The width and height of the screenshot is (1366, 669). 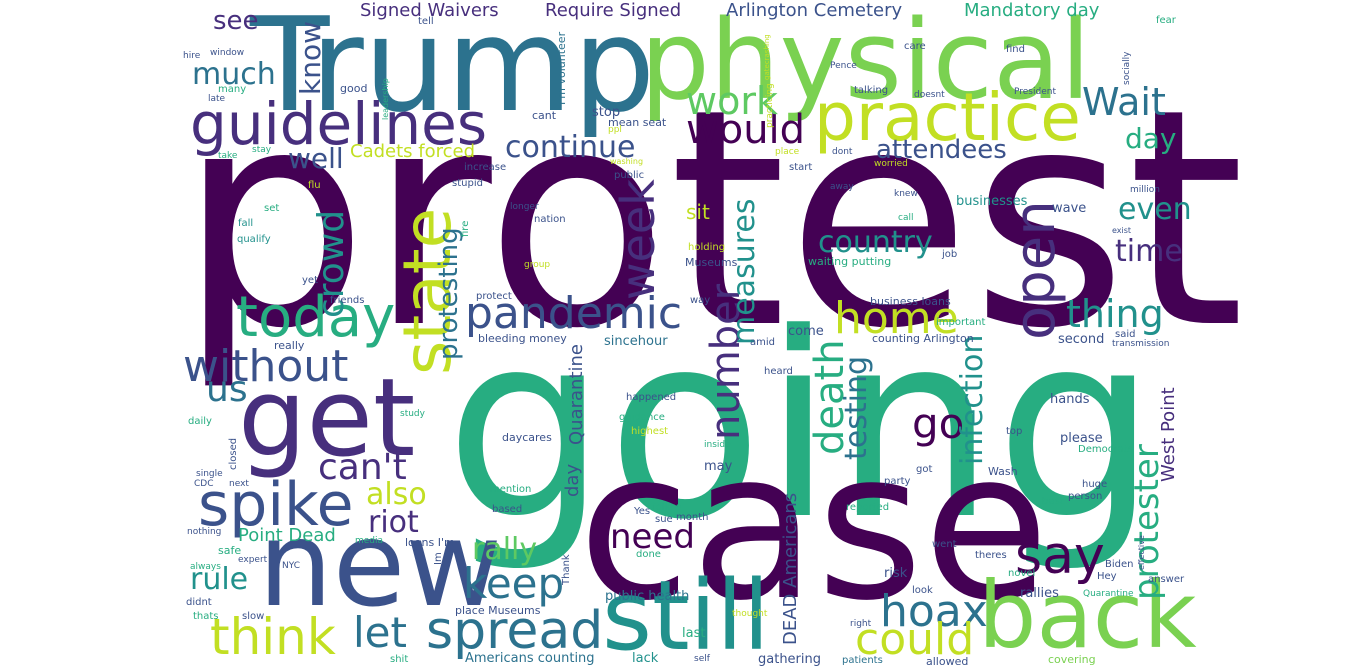 What do you see at coordinates (289, 345) in the screenshot?
I see `word-really: really` at bounding box center [289, 345].